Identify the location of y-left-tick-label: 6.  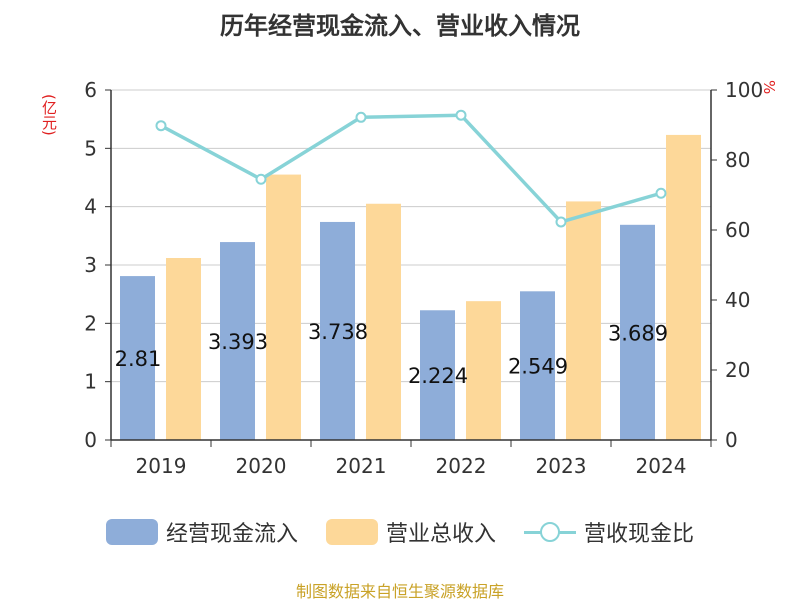
(90, 90).